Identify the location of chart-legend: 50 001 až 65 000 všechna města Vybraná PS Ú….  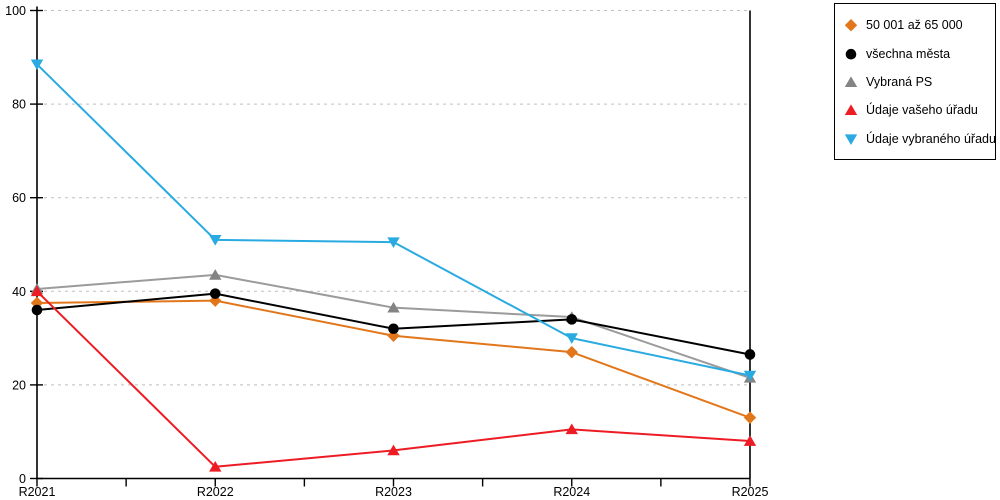
(915, 81).